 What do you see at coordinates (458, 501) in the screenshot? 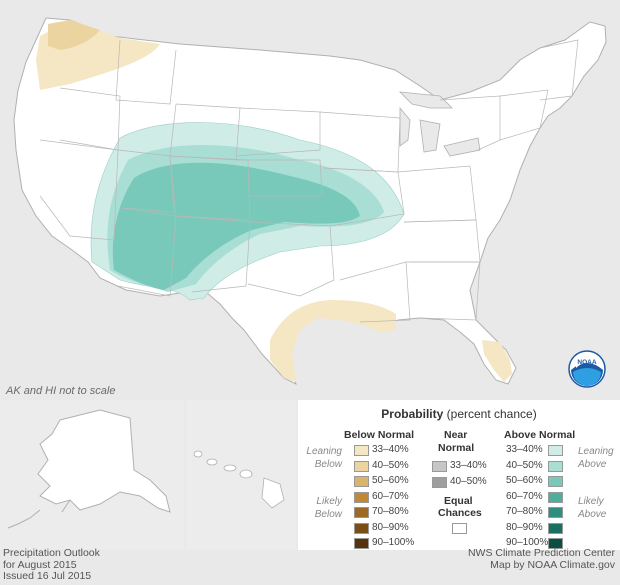
I see `equal-chances-label-1: Equal` at bounding box center [458, 501].